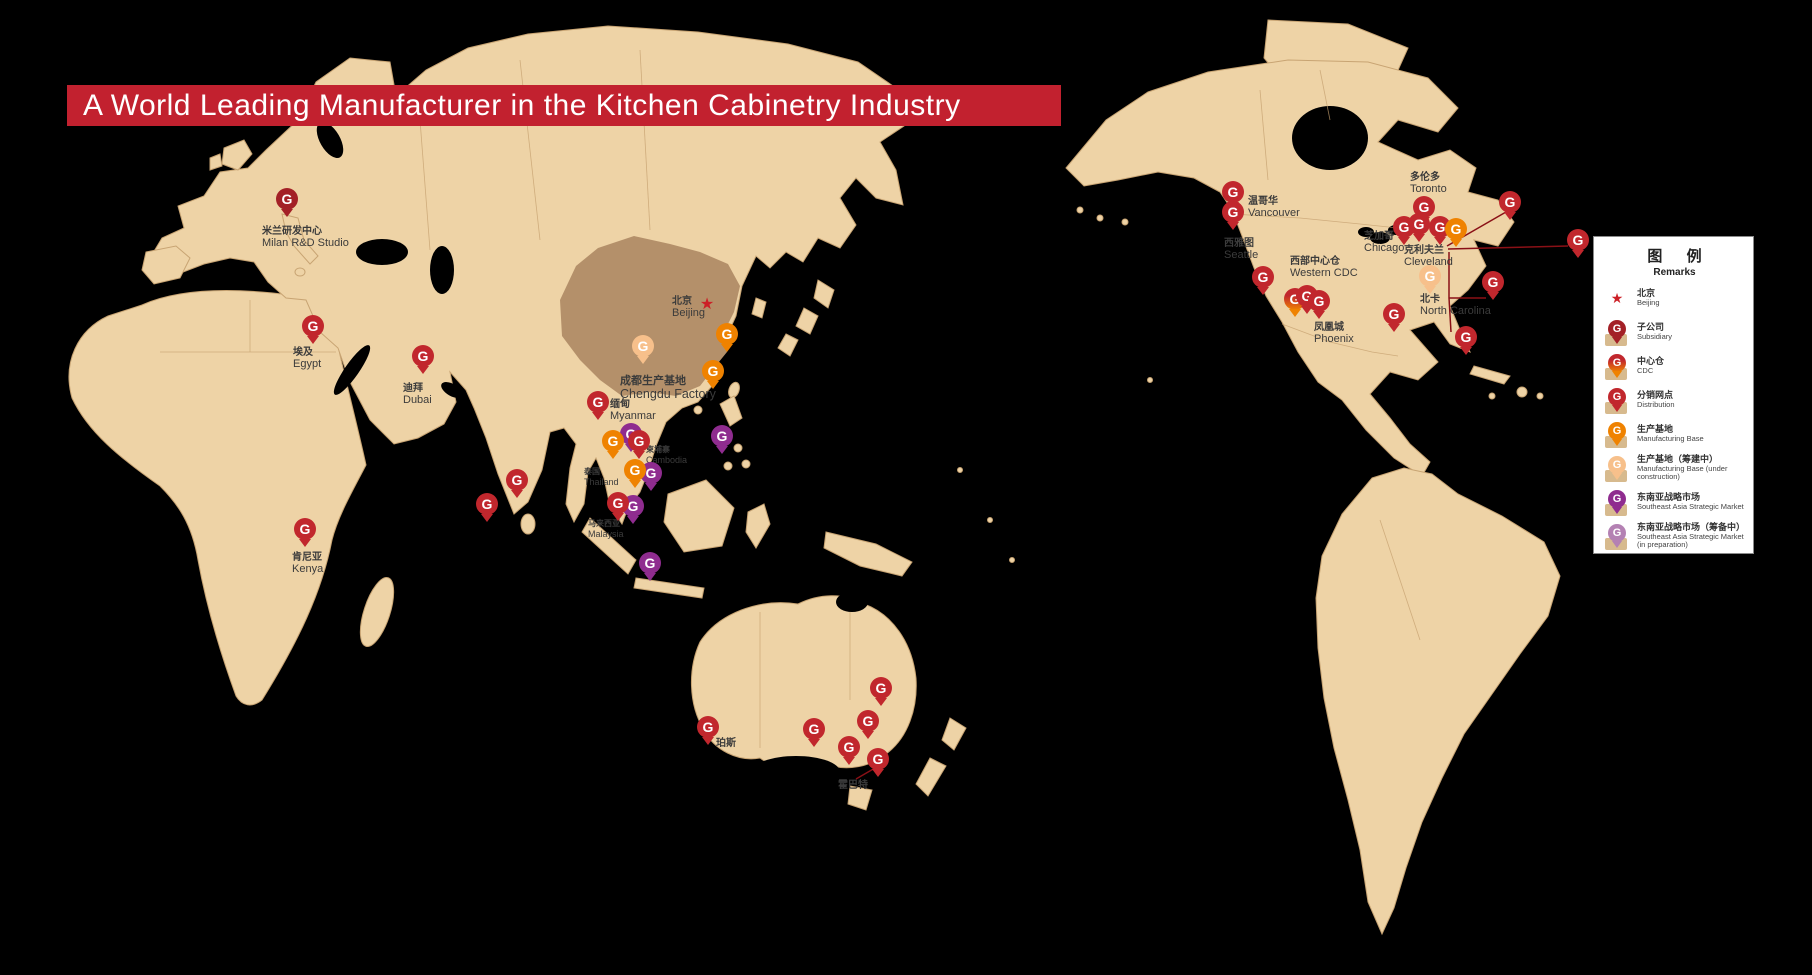  Describe the element at coordinates (1241, 250) in the screenshot. I see `map-label: 西雅图 Seattle` at that location.